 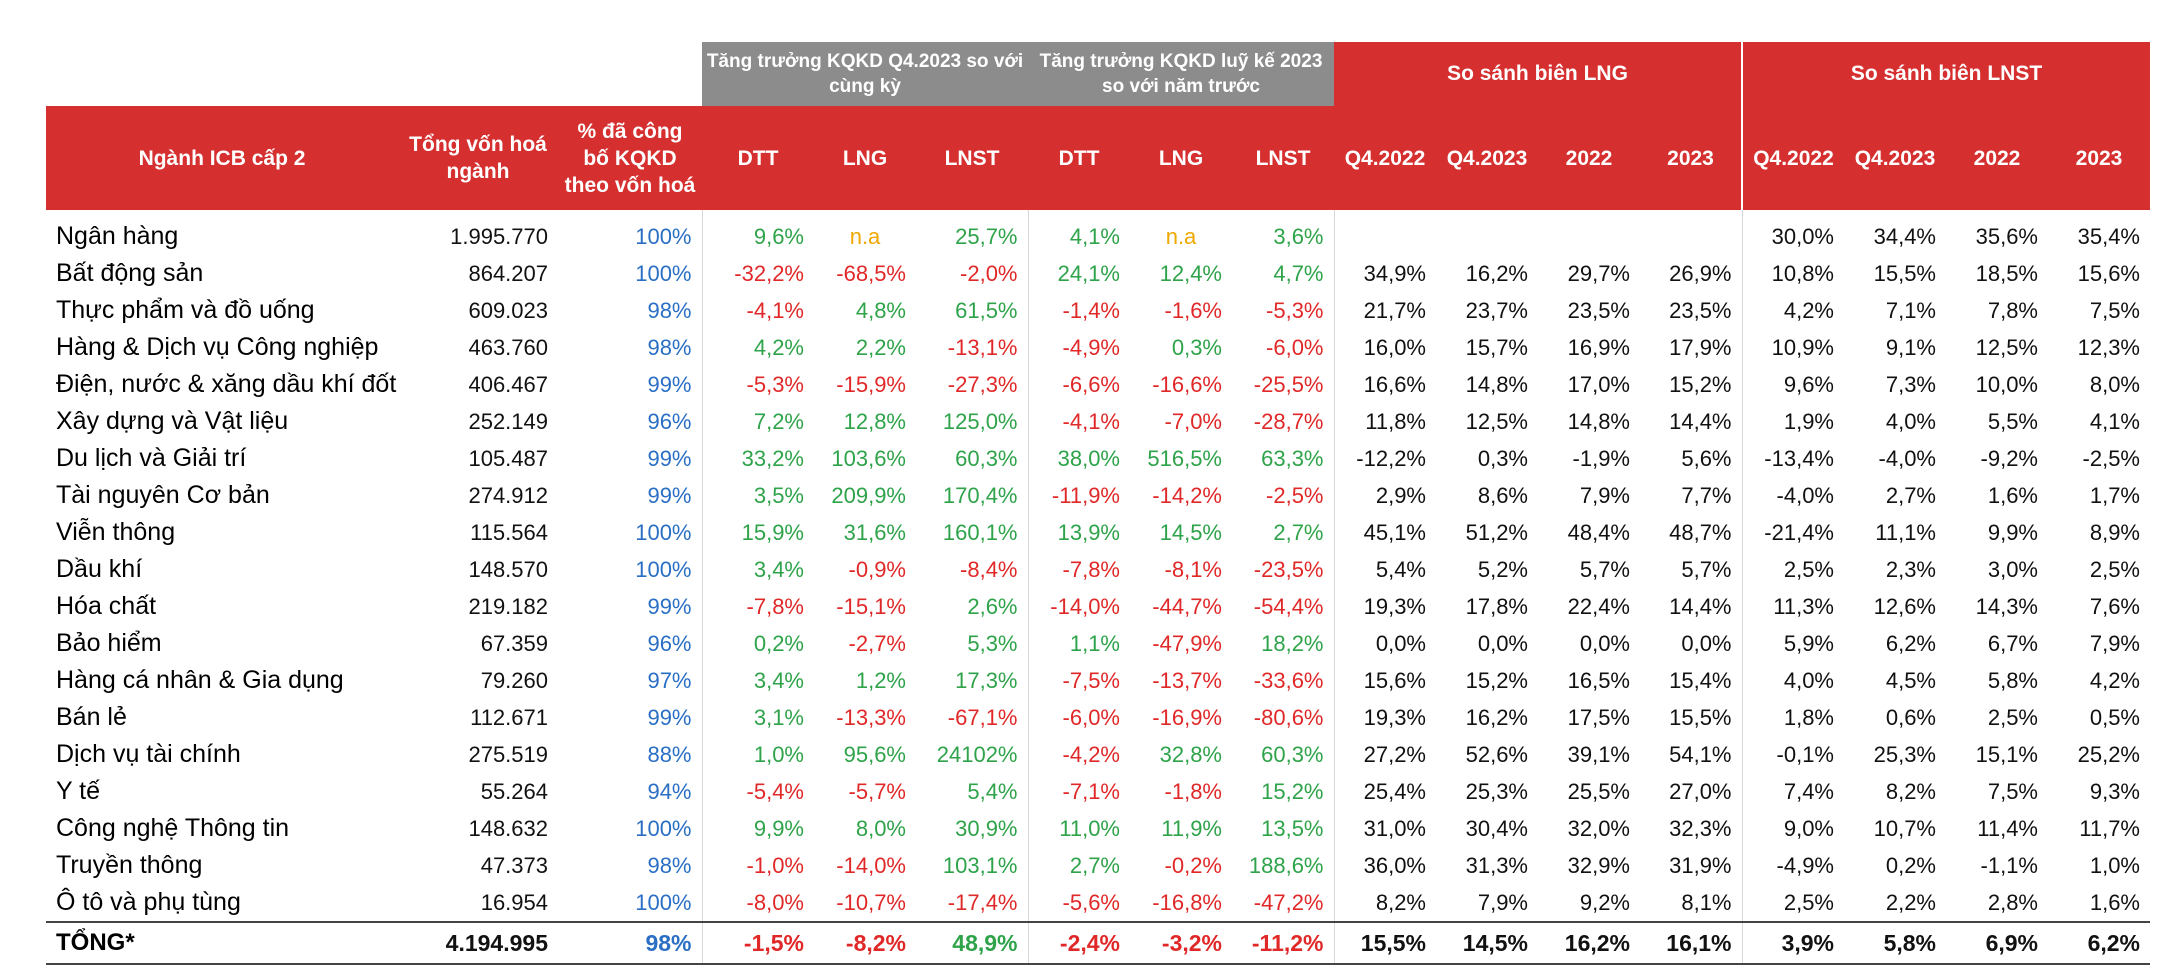 I want to click on lnst-margin-q42023-cell: 7,1%, so click(x=1910, y=310).